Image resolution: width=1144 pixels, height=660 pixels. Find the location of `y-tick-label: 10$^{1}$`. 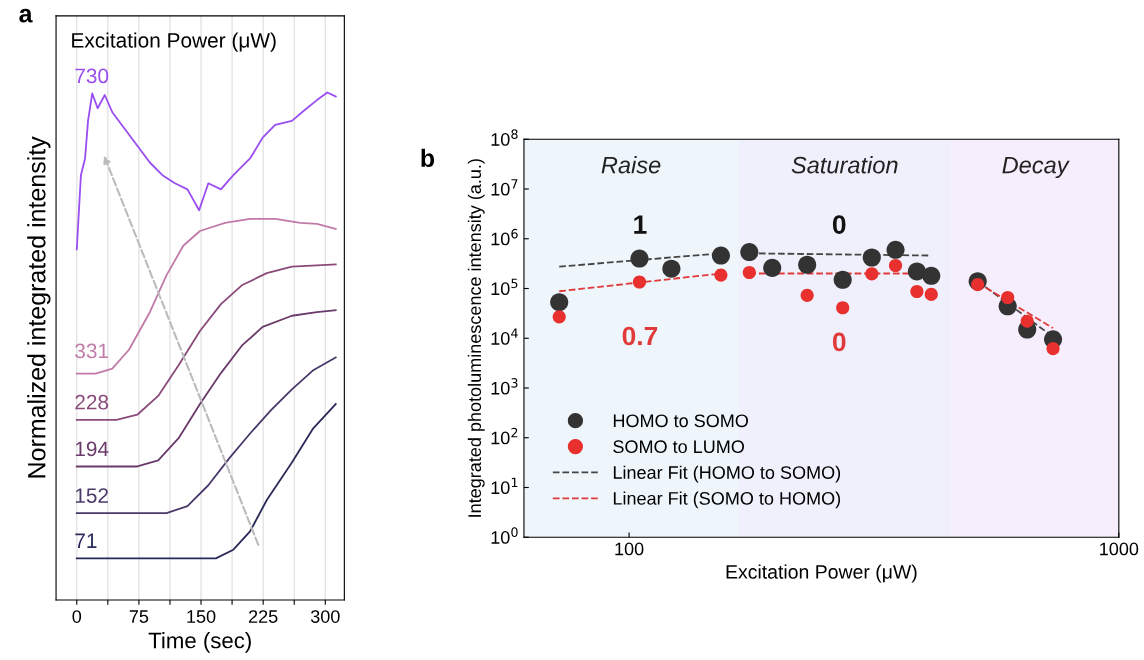

y-tick-label: 10$^{1}$ is located at coordinates (504, 486).